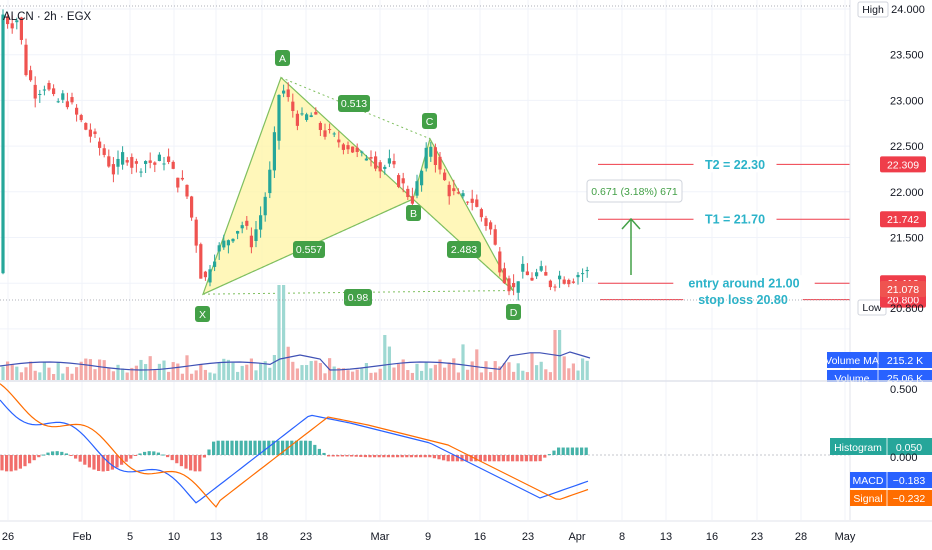  Describe the element at coordinates (82, 537) in the screenshot. I see `time-tick-1: Feb` at that location.